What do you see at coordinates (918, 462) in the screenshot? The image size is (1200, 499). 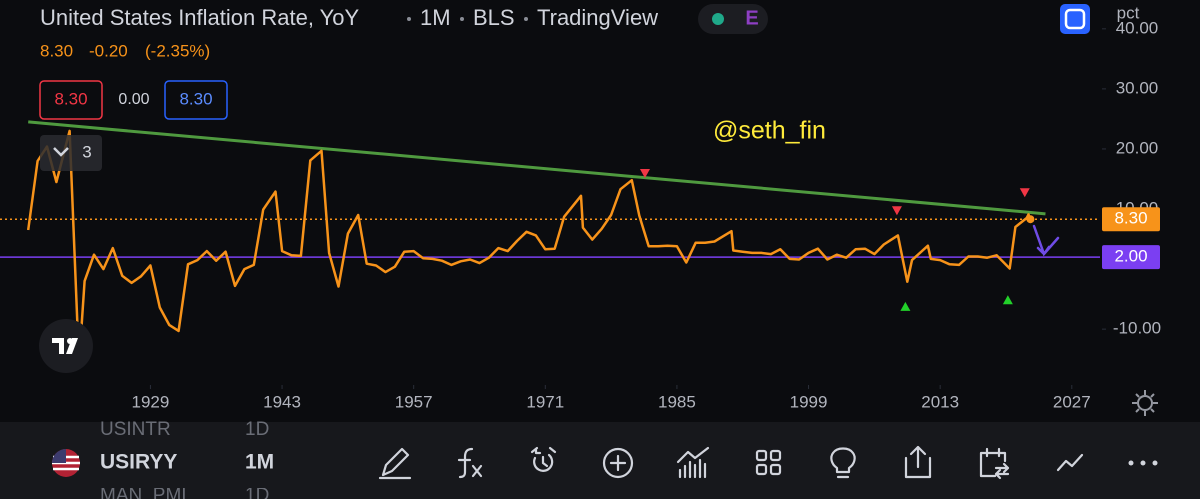 I see `share-tool` at bounding box center [918, 462].